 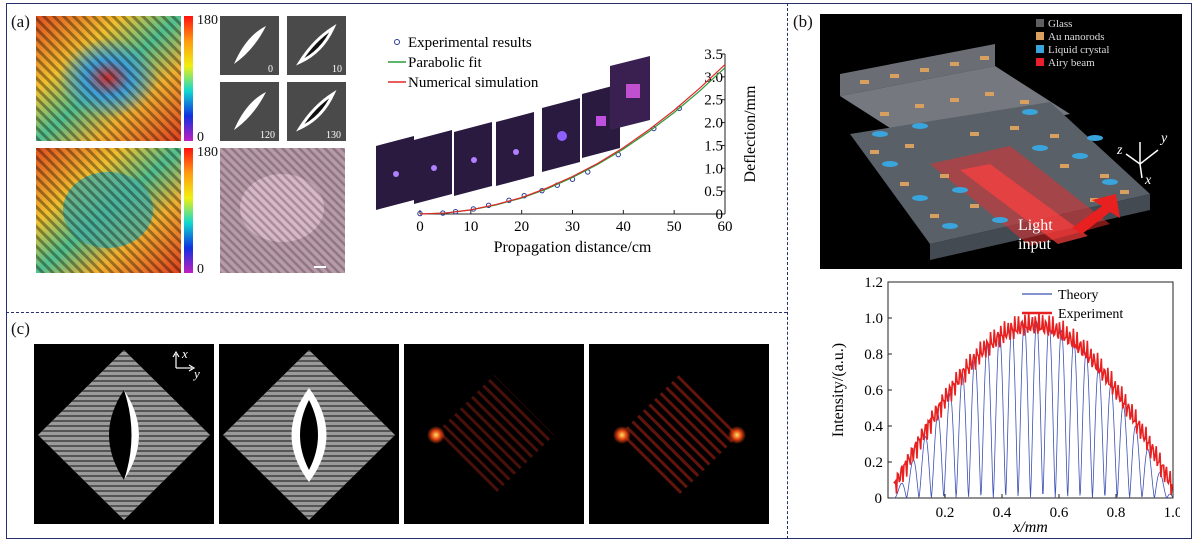 What do you see at coordinates (1002, 513) in the screenshot?
I see `x-tick-label: 0.4` at bounding box center [1002, 513].